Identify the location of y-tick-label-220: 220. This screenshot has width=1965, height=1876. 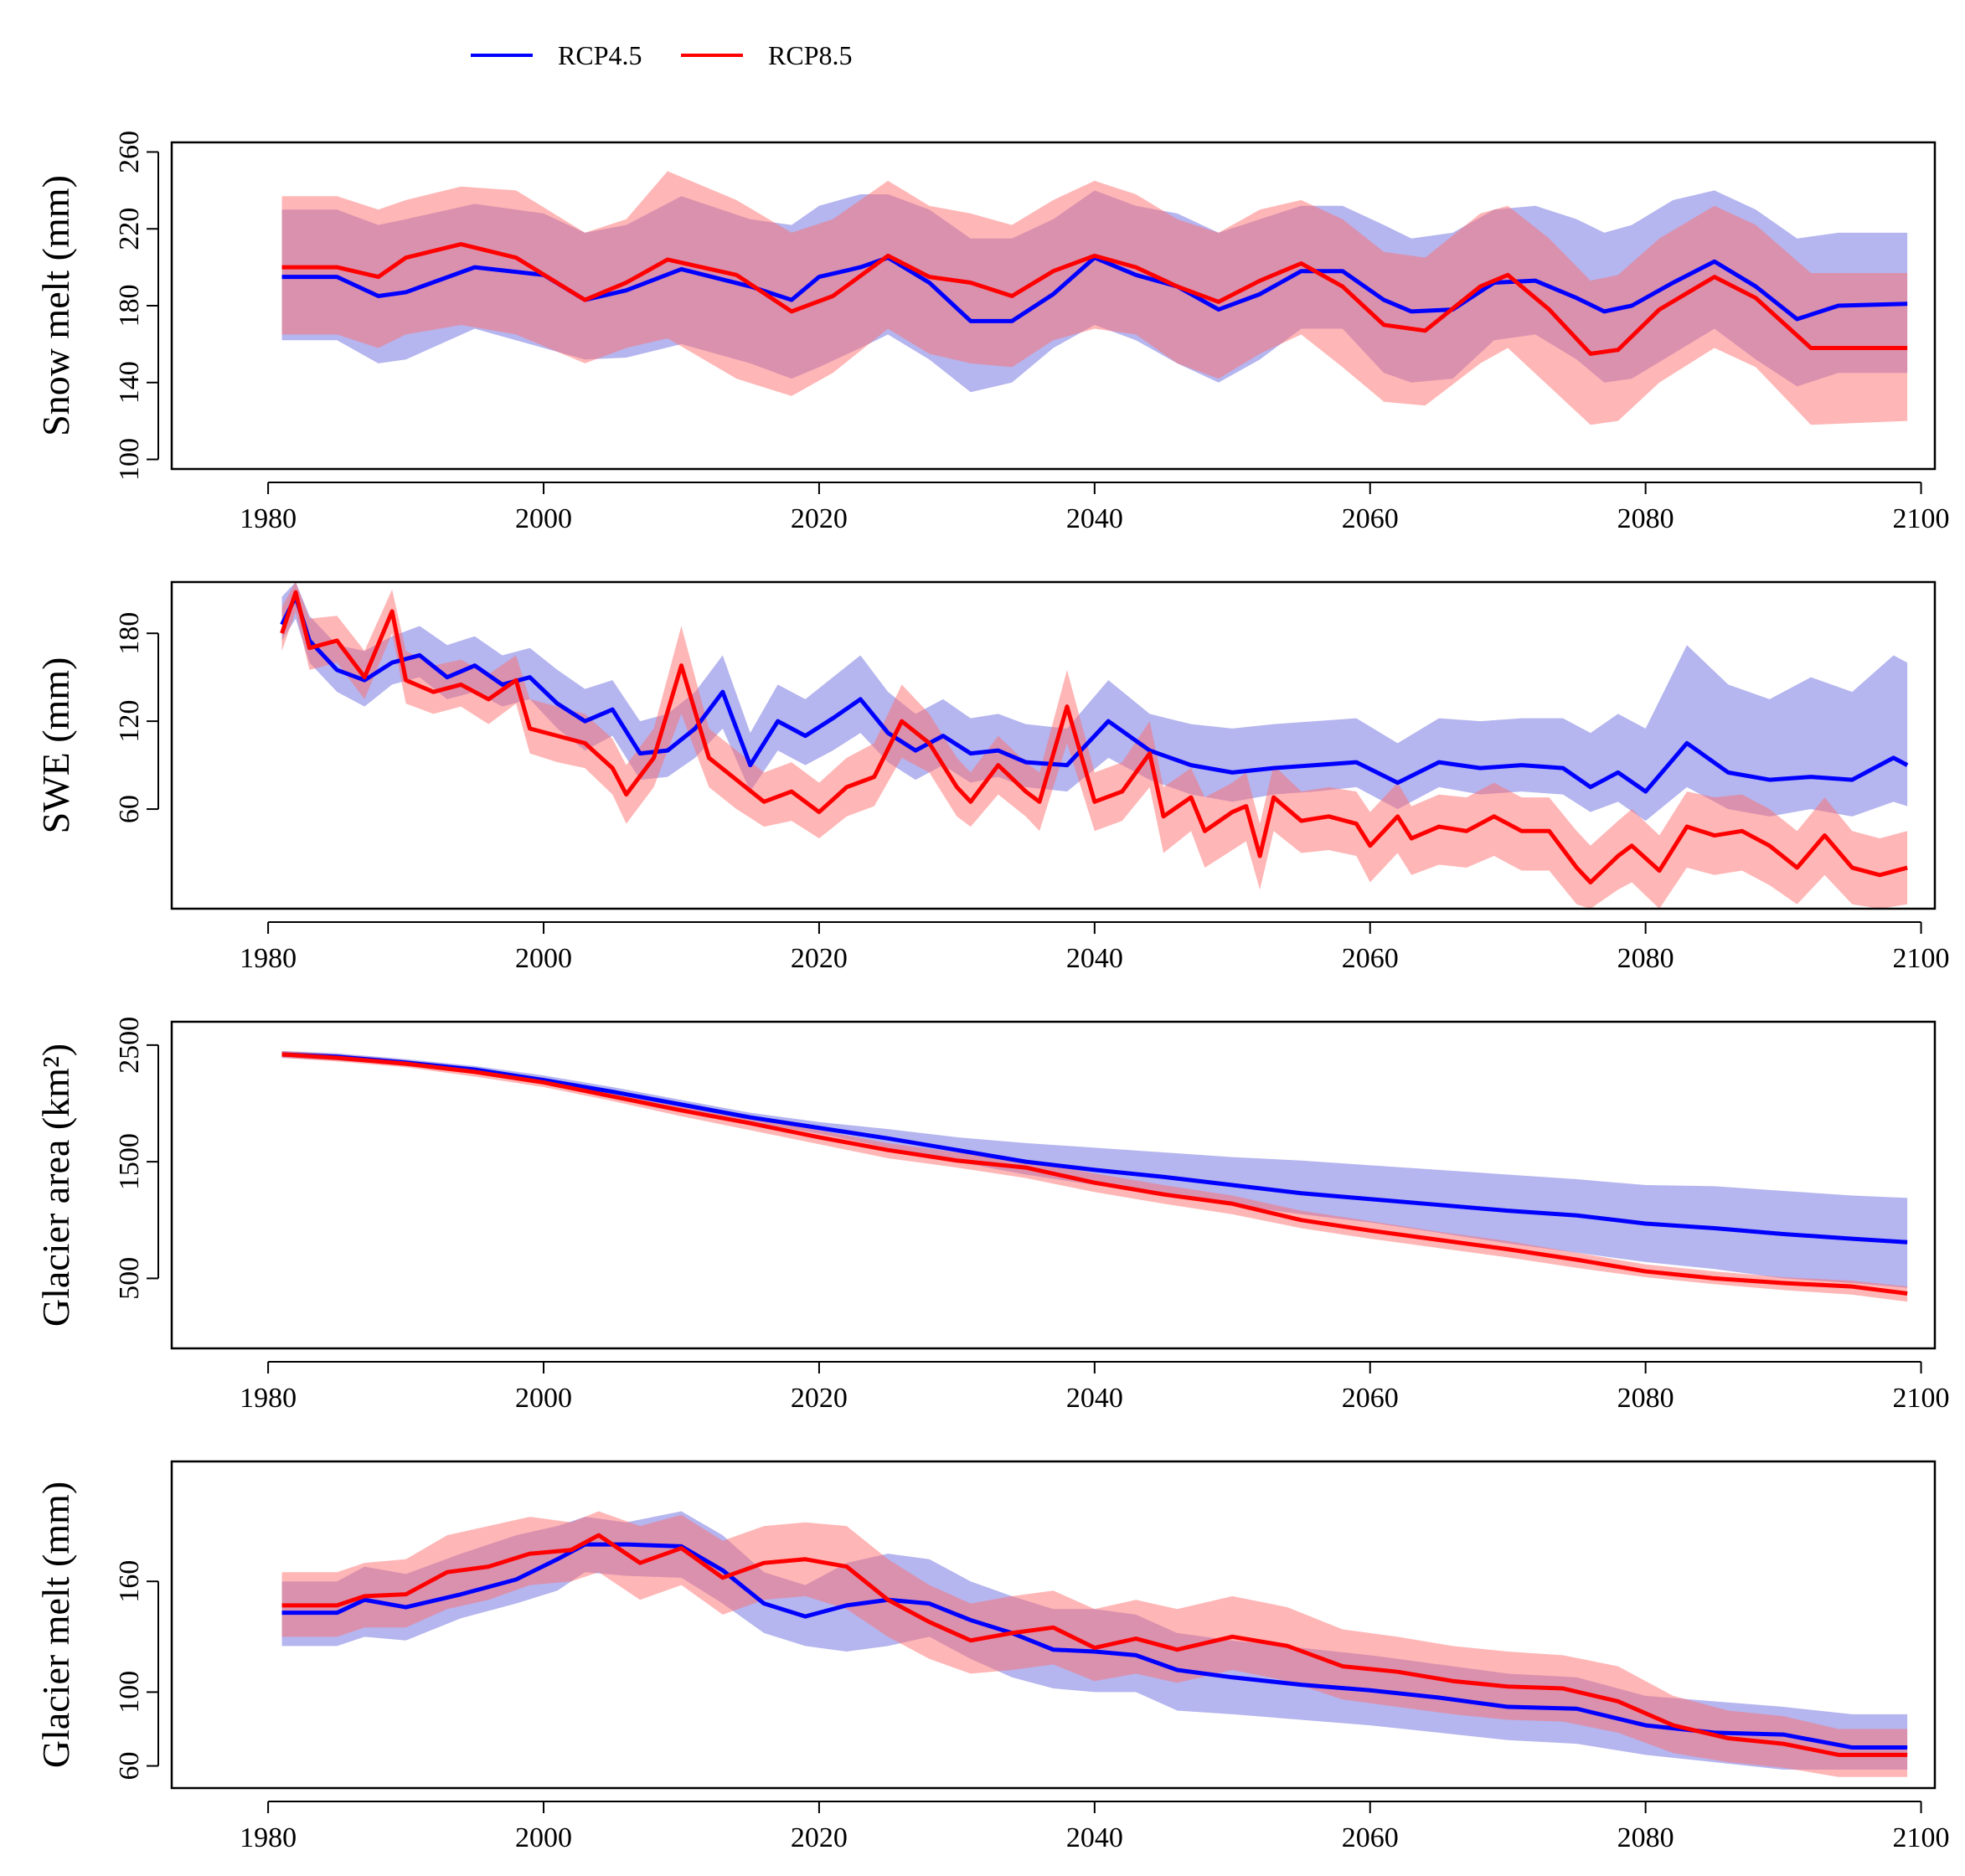
(129, 229).